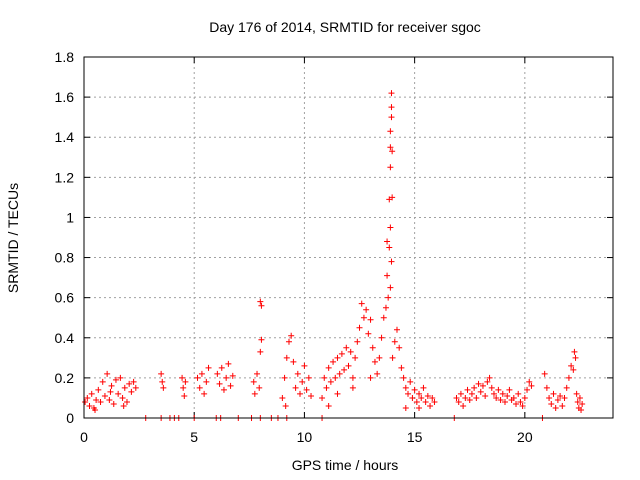  Describe the element at coordinates (65, 57) in the screenshot. I see `y-tick-label: 1.8` at that location.